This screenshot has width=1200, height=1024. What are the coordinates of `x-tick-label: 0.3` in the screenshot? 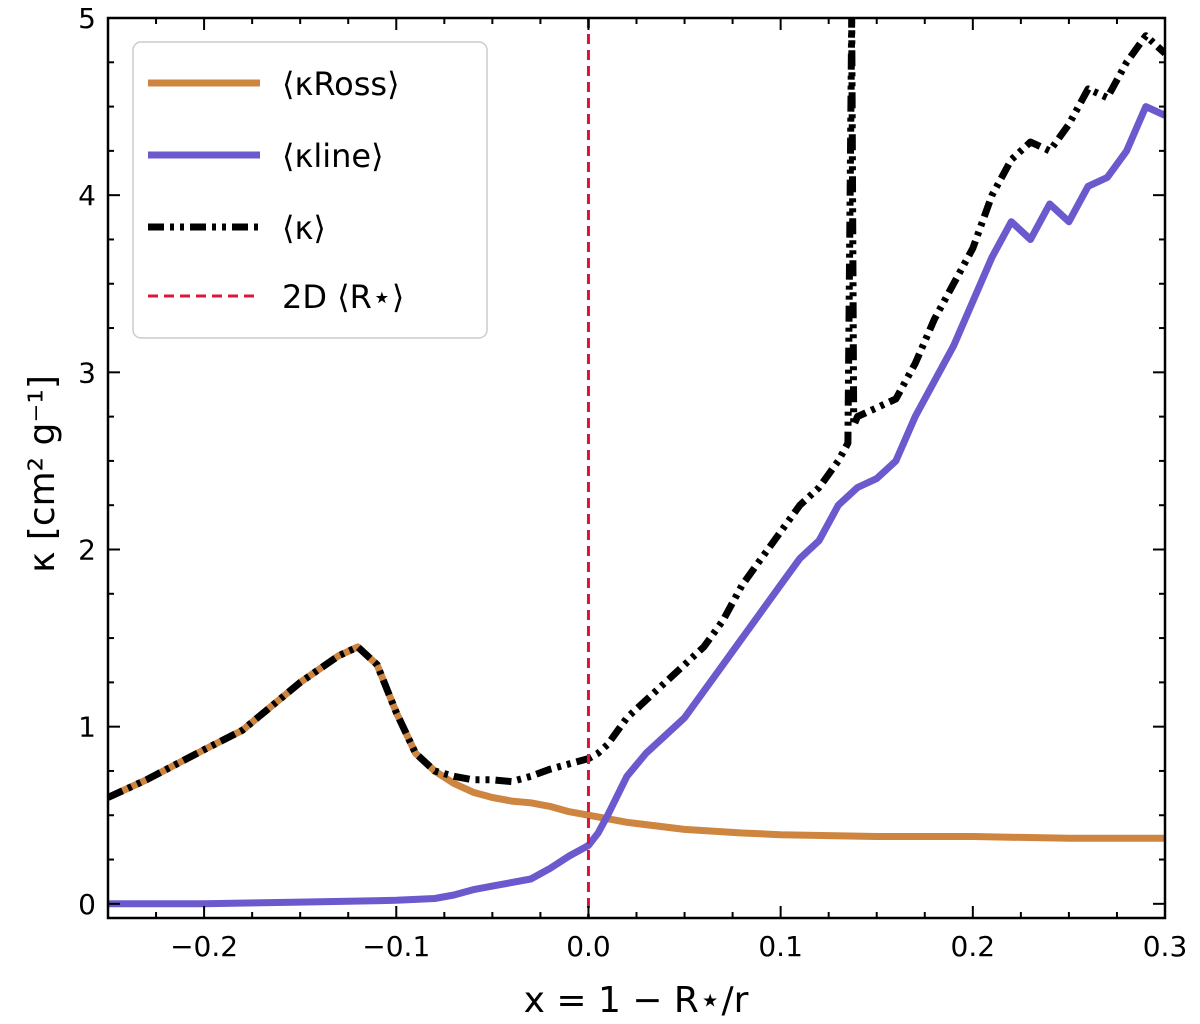 It's located at (1165, 946).